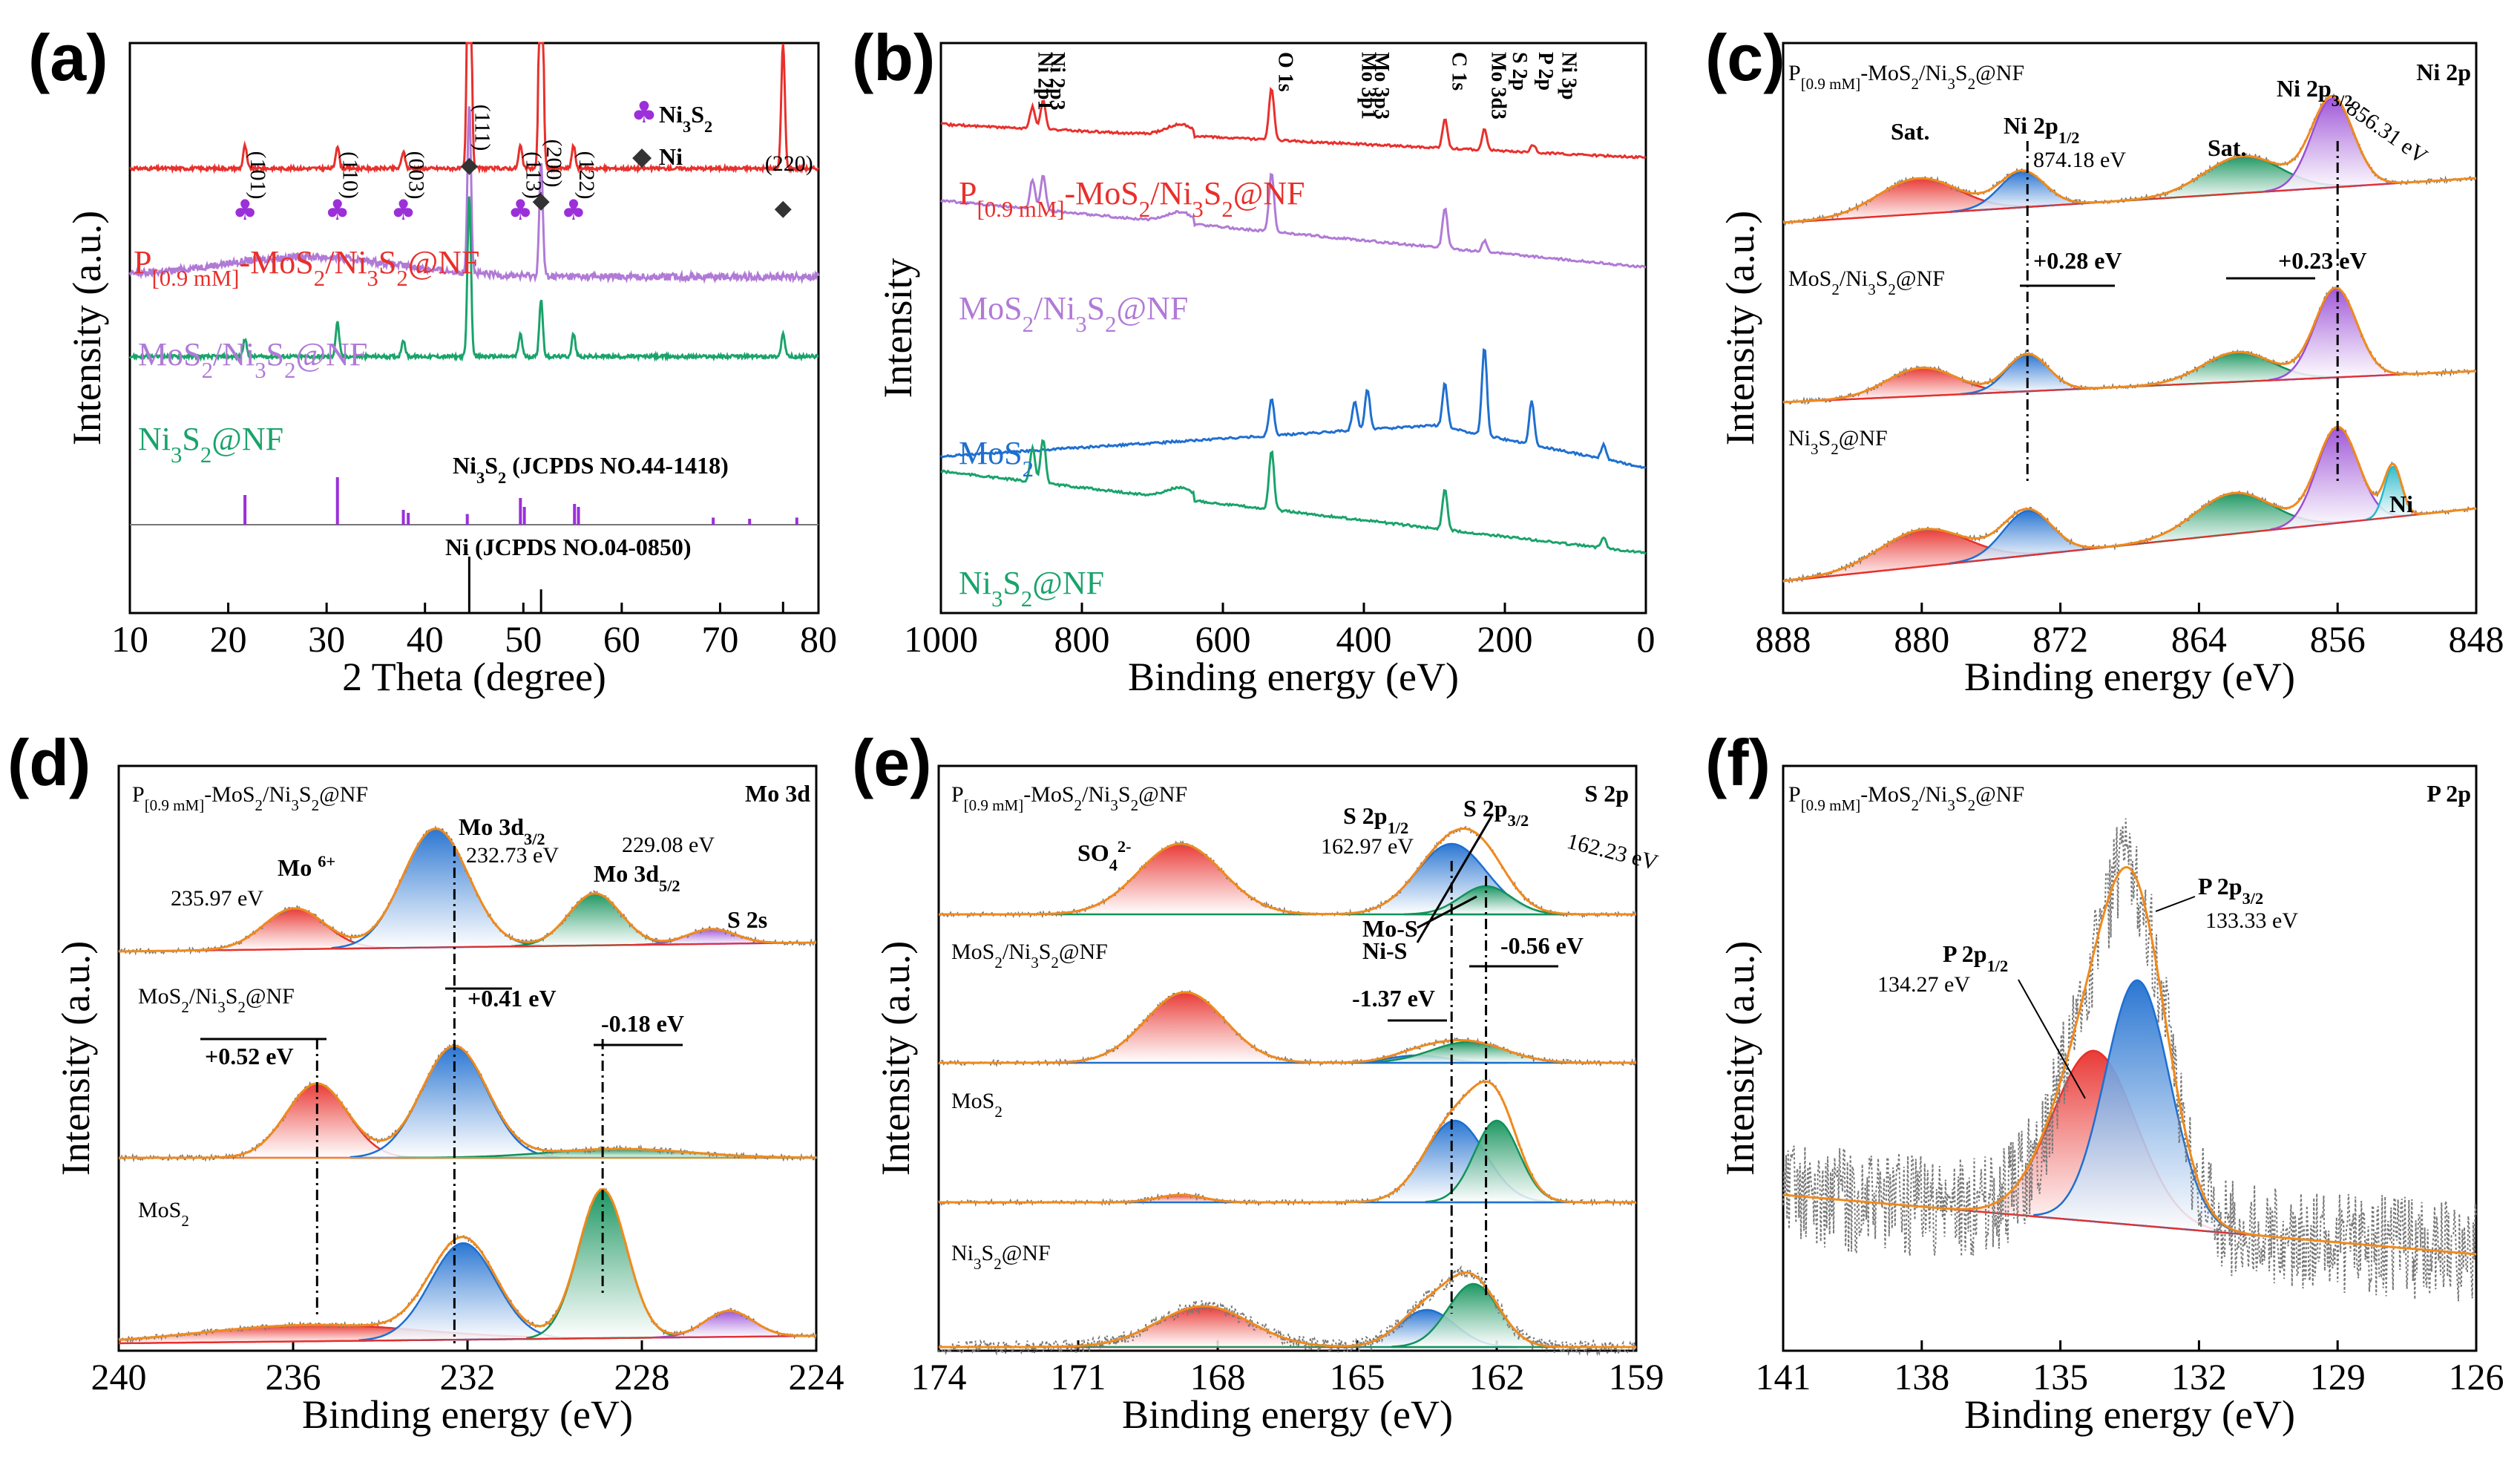 The height and width of the screenshot is (1468, 2520). Describe the element at coordinates (2060, 639) in the screenshot. I see `ni2p-xtick-label: 872` at that location.